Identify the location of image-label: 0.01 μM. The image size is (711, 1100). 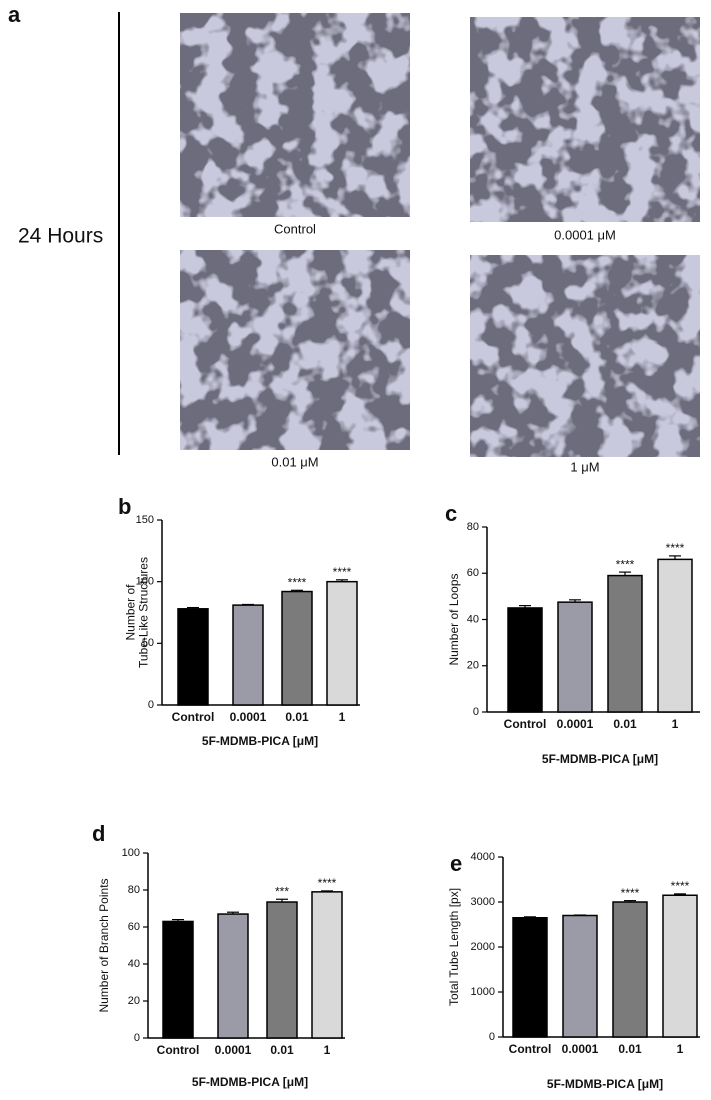
(294, 461).